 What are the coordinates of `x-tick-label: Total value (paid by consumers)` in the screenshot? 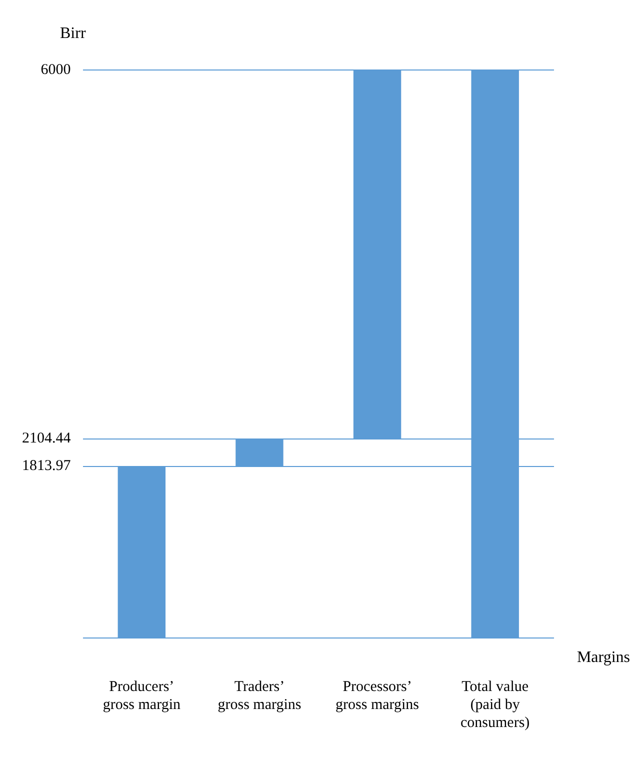 It's located at (495, 704).